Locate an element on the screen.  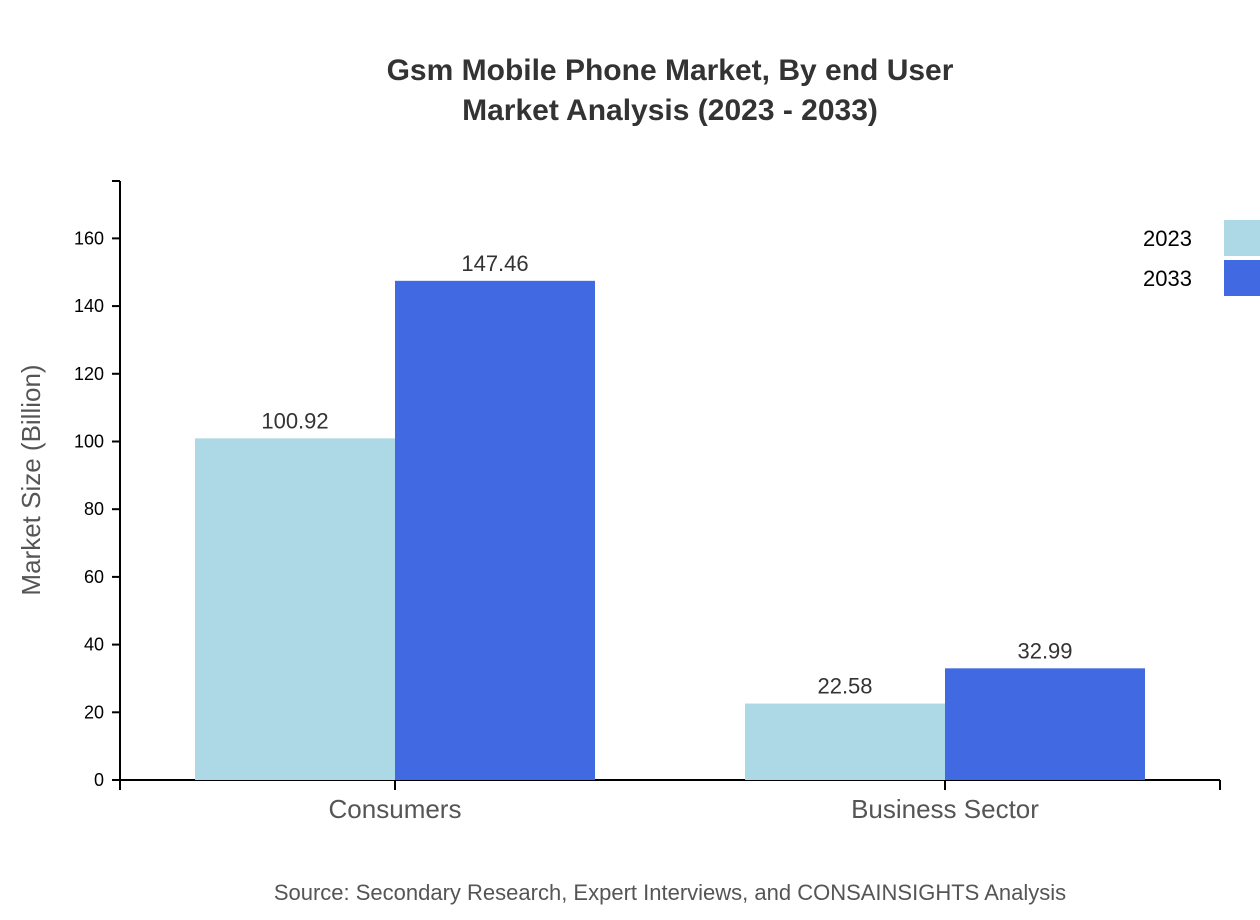
y-tick-label: 60 is located at coordinates (94, 577).